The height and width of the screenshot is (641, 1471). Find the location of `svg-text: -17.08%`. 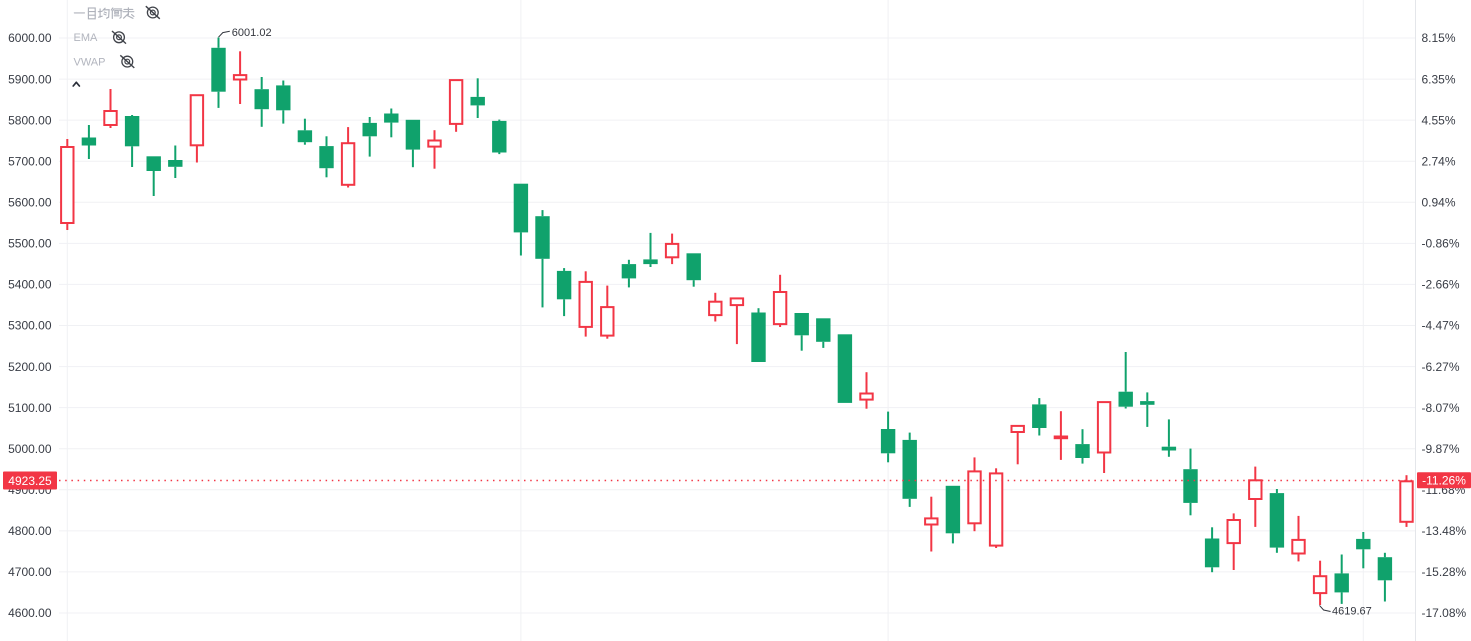

svg-text: -17.08% is located at coordinates (1444, 613).